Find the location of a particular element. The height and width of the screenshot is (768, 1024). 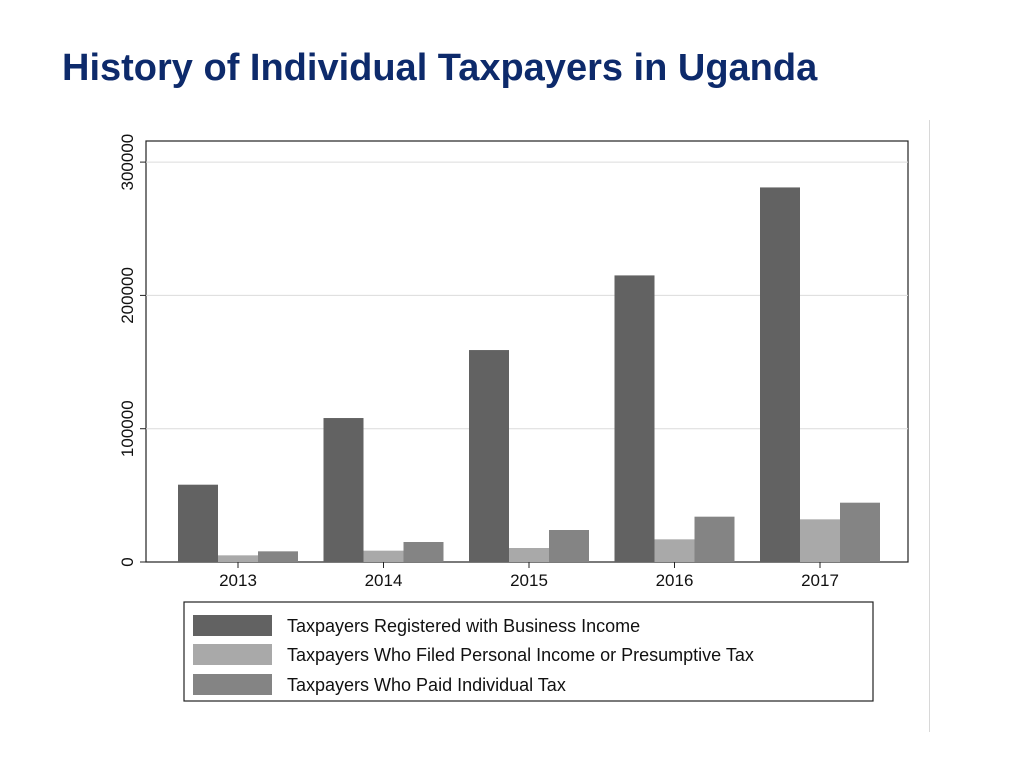

y-tick-label: 0 is located at coordinates (127, 561).